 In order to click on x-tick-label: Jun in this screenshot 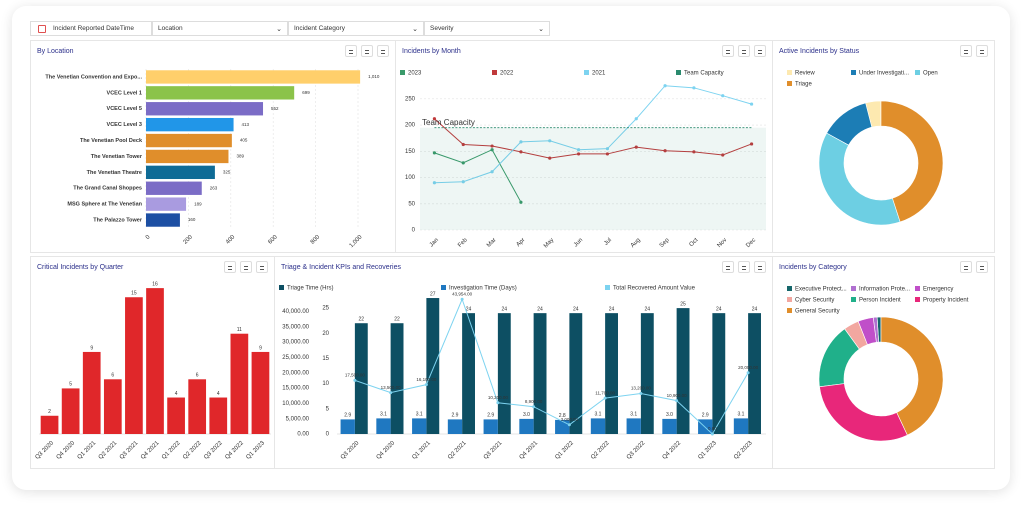, I will do `click(578, 242)`.